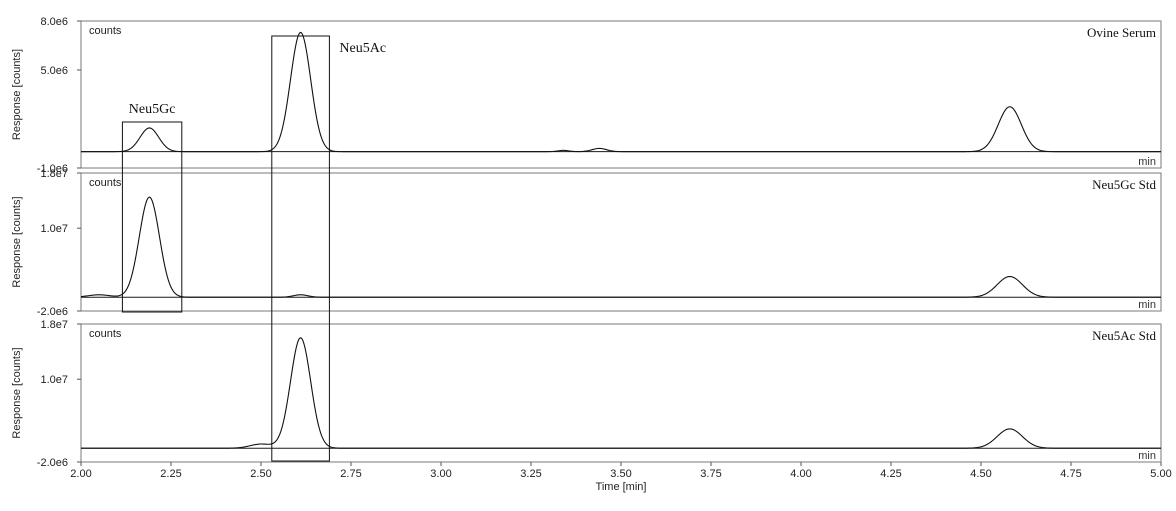  I want to click on x-tick-label: 4.75, so click(1070, 474).